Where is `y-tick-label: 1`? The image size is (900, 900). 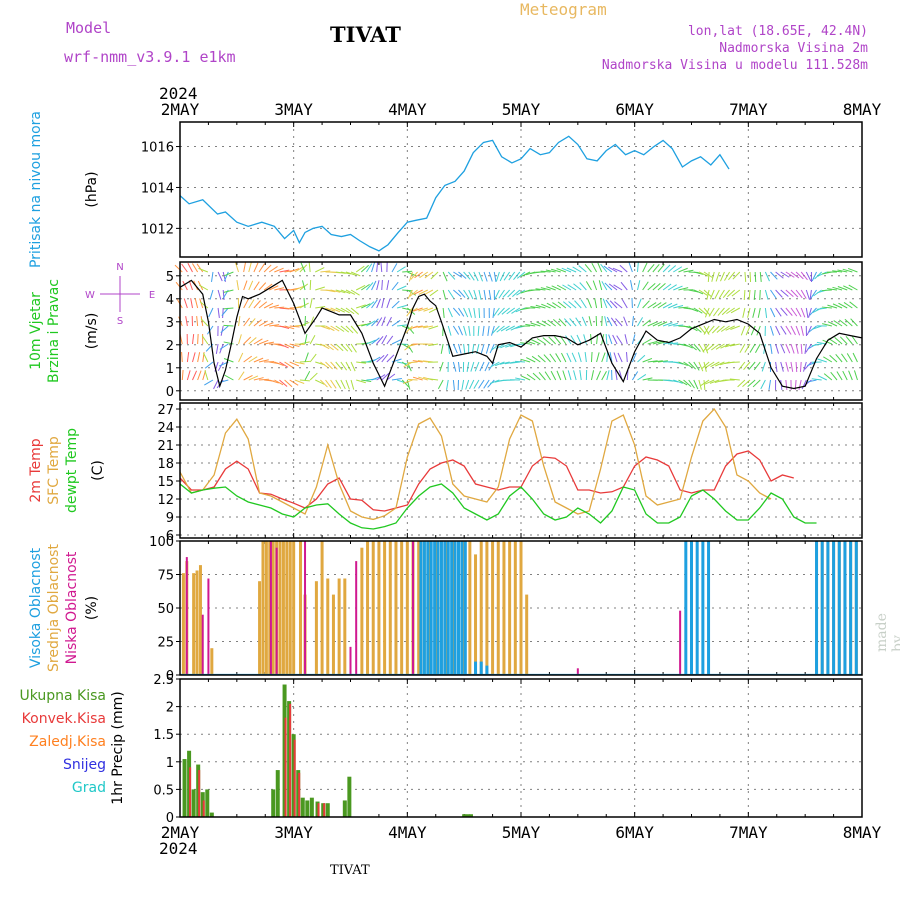 y-tick-label: 1 is located at coordinates (170, 369).